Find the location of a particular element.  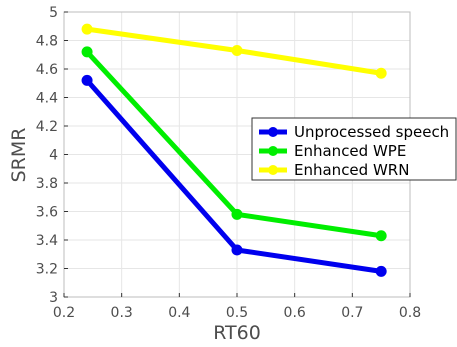

y-tick-label: 3 is located at coordinates (53, 298).